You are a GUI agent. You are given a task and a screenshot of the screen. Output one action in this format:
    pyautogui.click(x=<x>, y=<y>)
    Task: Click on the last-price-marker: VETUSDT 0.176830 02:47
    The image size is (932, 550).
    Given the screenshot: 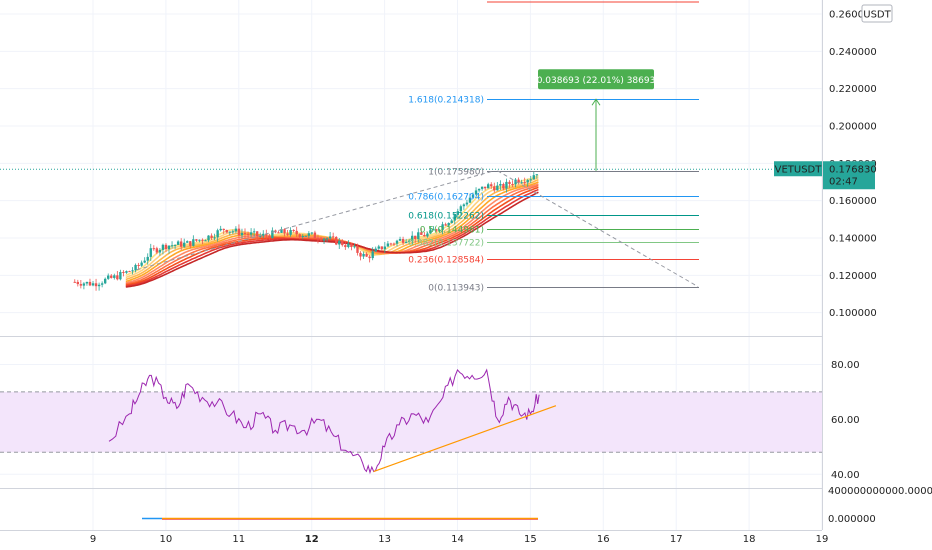 What is the action you would take?
    pyautogui.click(x=825, y=175)
    